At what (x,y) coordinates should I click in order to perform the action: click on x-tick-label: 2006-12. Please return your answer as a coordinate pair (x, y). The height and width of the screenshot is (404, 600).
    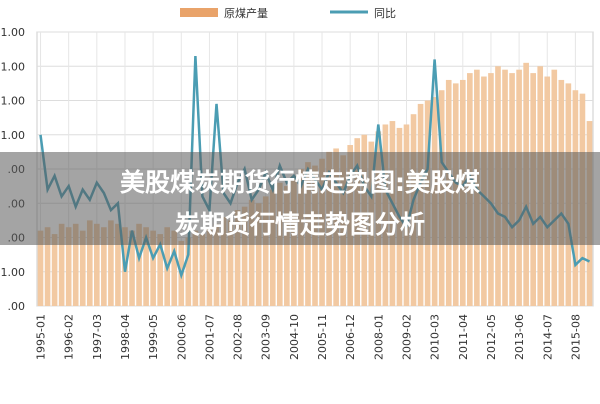
    Looking at the image, I should click on (350, 337).